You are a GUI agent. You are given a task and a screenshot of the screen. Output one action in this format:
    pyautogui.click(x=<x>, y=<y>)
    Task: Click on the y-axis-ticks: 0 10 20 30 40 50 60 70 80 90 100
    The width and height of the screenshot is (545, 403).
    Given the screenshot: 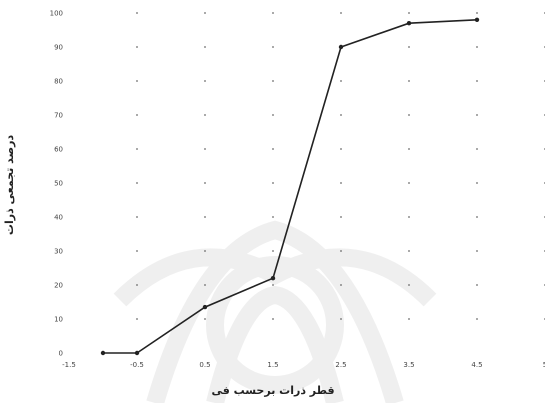 What is the action you would take?
    pyautogui.click(x=56, y=184)
    